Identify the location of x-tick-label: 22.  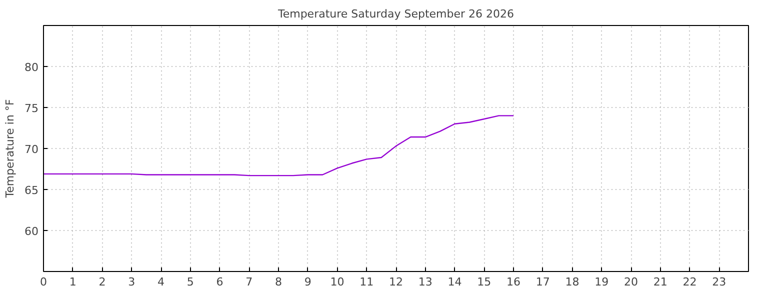
(689, 282).